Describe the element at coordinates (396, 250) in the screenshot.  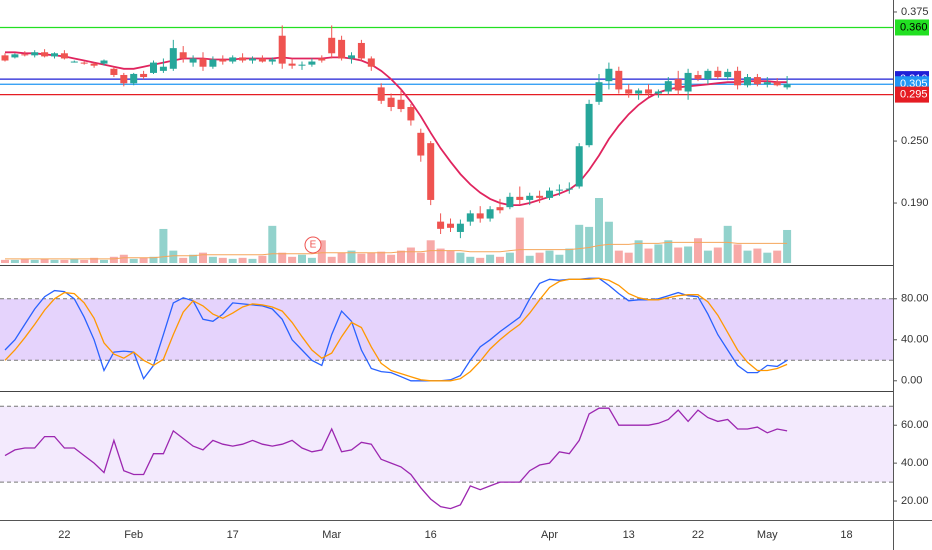
I see `volume-ma-line` at that location.